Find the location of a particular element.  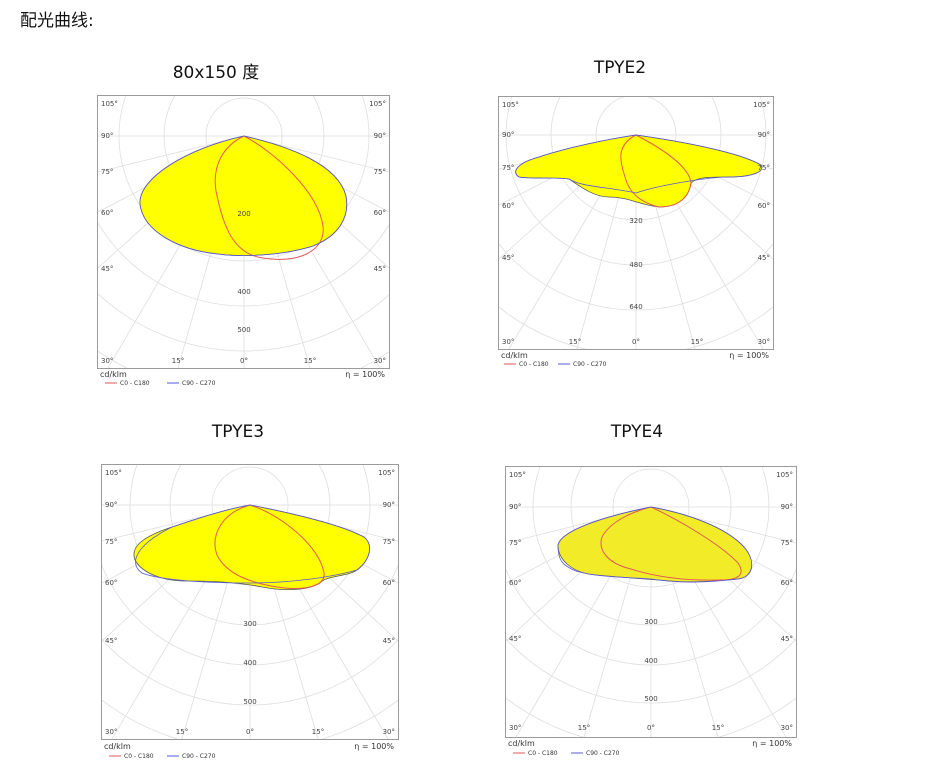

radial-labels: 200 400 500 is located at coordinates (243, 272).